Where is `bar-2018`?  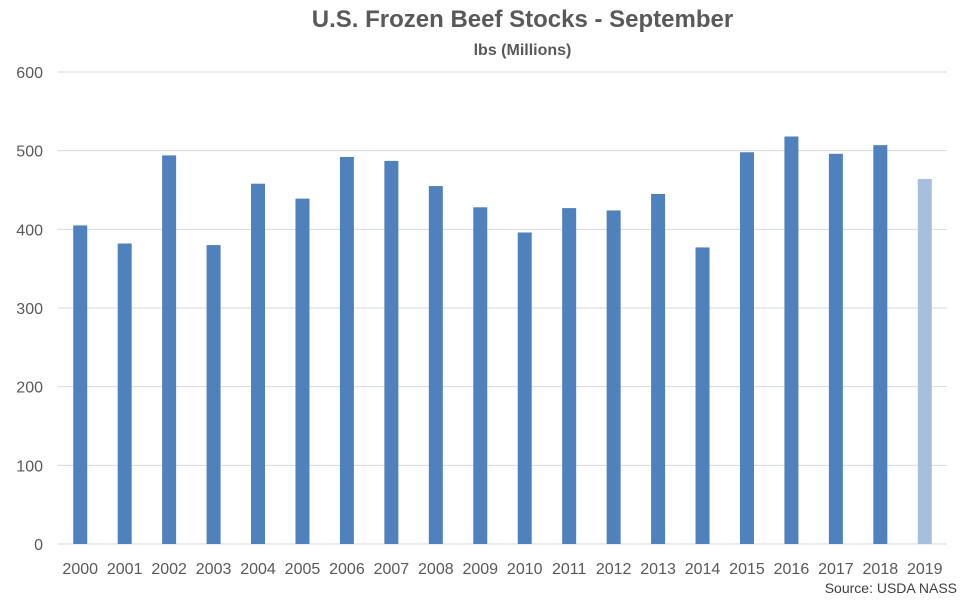 bar-2018 is located at coordinates (880, 344).